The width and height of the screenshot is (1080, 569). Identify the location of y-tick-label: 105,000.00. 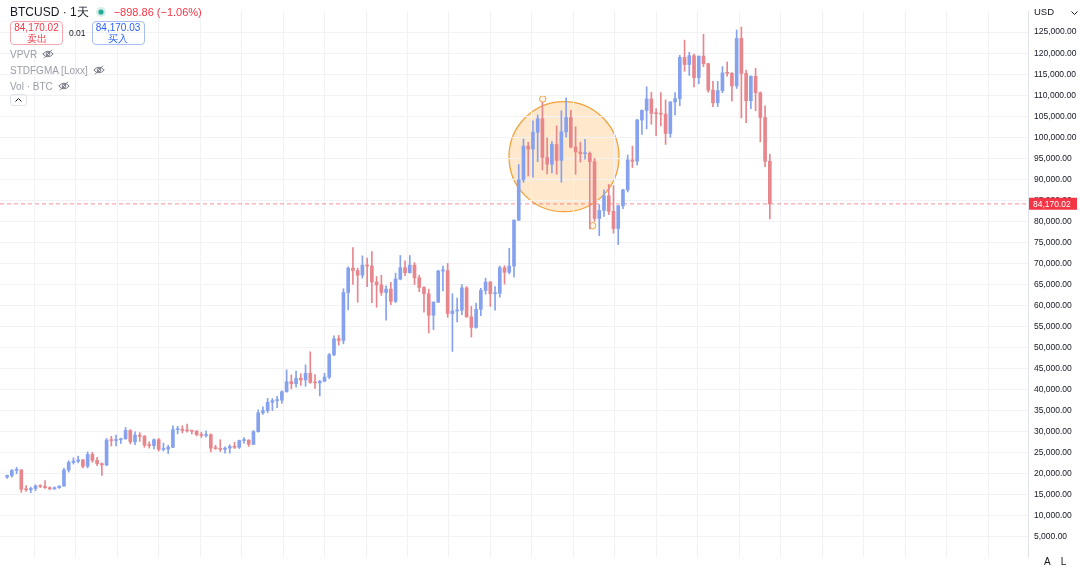
(1055, 115).